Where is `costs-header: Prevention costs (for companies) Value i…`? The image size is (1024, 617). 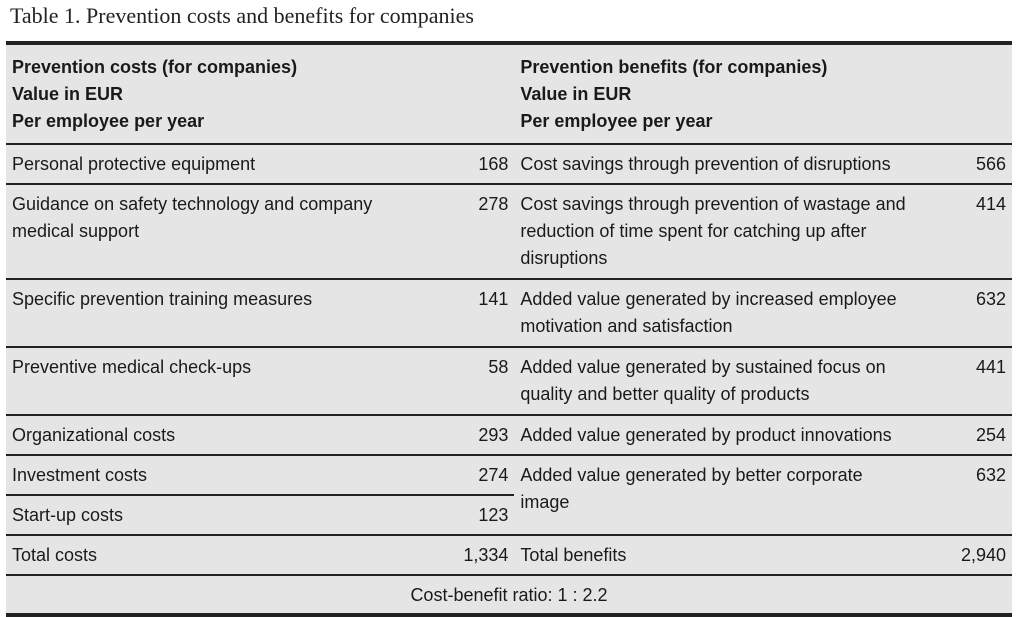
costs-header: Prevention costs (for companies) Value i… is located at coordinates (260, 93).